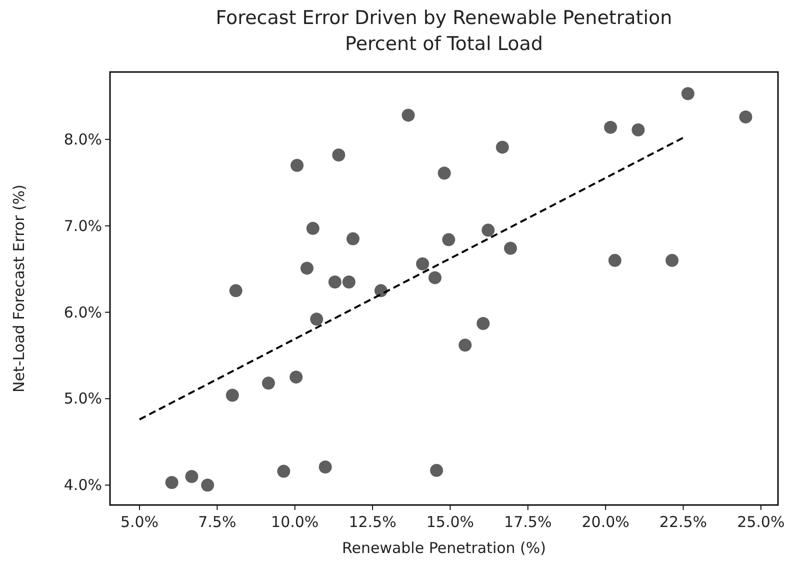 Image resolution: width=793 pixels, height=567 pixels. Describe the element at coordinates (761, 522) in the screenshot. I see `x-tick-label: 25.0%` at that location.